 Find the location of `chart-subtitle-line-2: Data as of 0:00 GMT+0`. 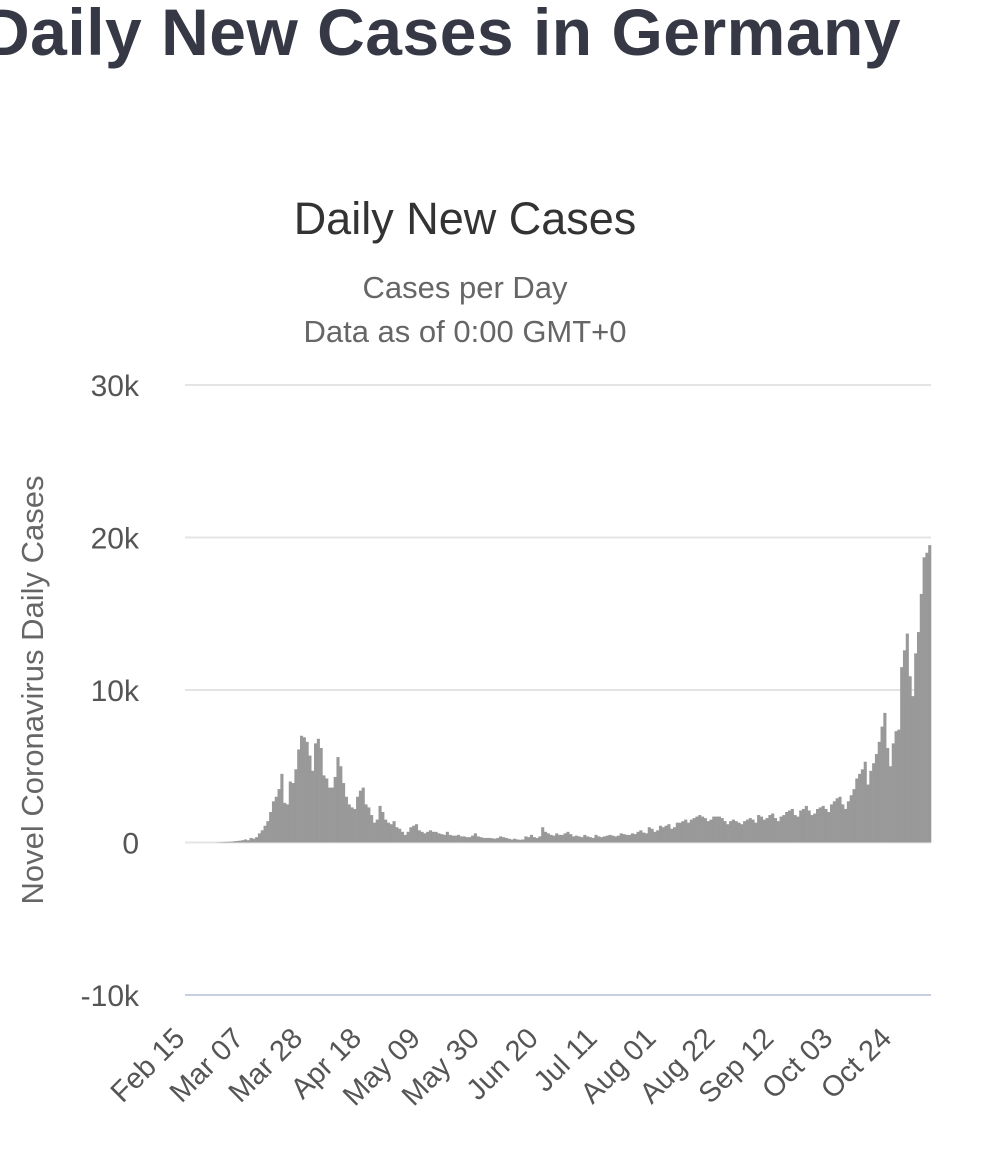

chart-subtitle-line-2: Data as of 0:00 GMT+0 is located at coordinates (464, 331).